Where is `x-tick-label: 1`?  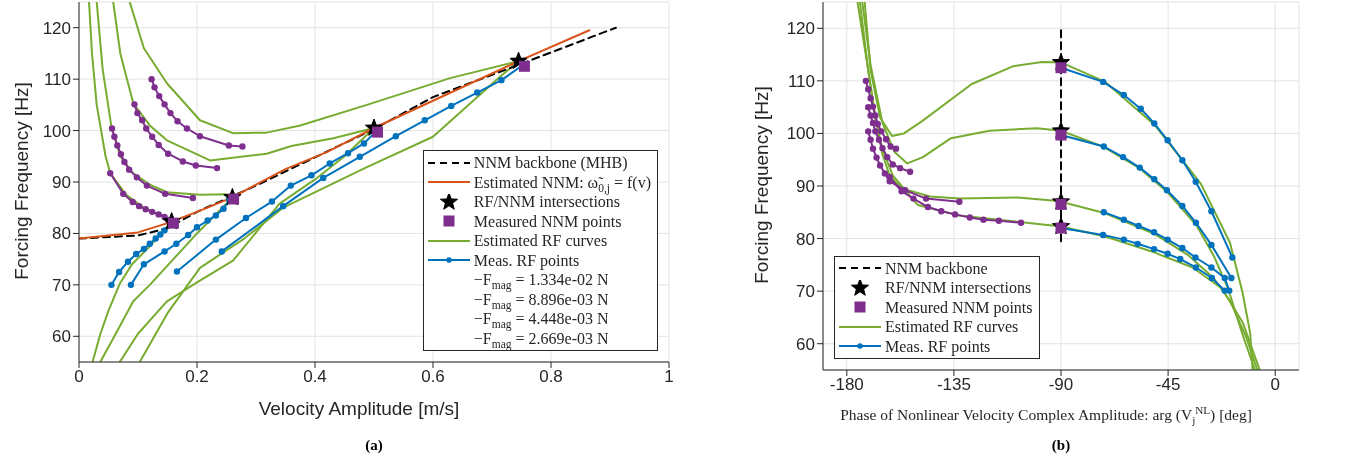 x-tick-label: 1 is located at coordinates (669, 377).